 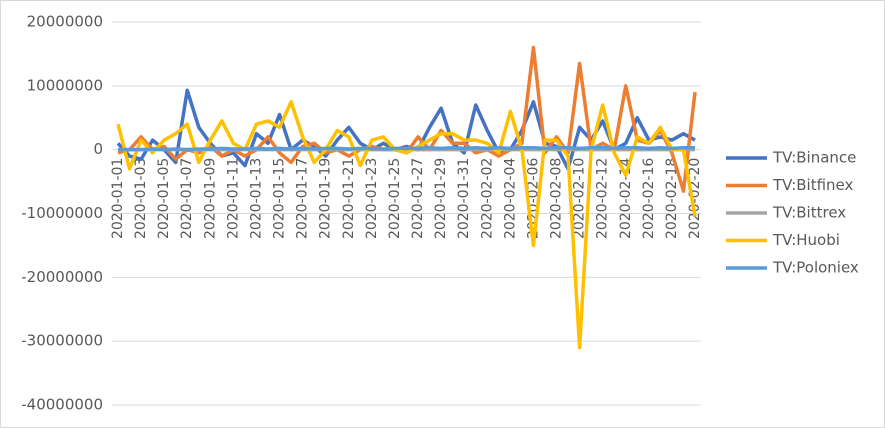 What do you see at coordinates (65, 22) in the screenshot?
I see `y-tick-label: 20000000` at bounding box center [65, 22].